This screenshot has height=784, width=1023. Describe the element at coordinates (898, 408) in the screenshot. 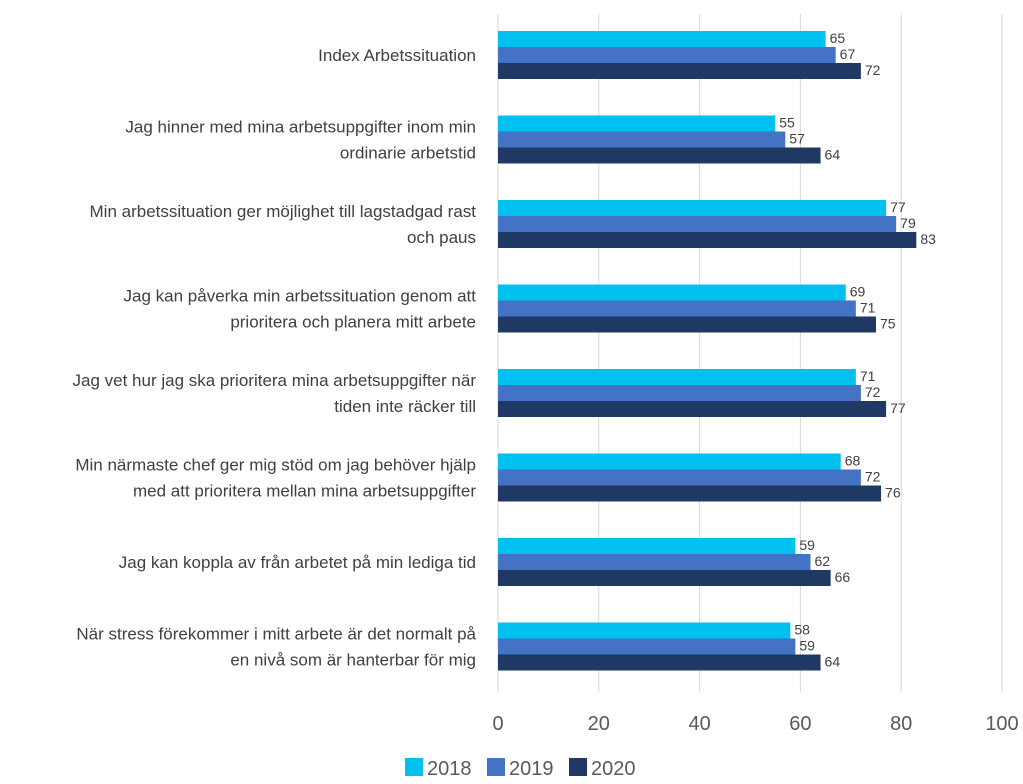

I see `data-label-2020: 77` at that location.